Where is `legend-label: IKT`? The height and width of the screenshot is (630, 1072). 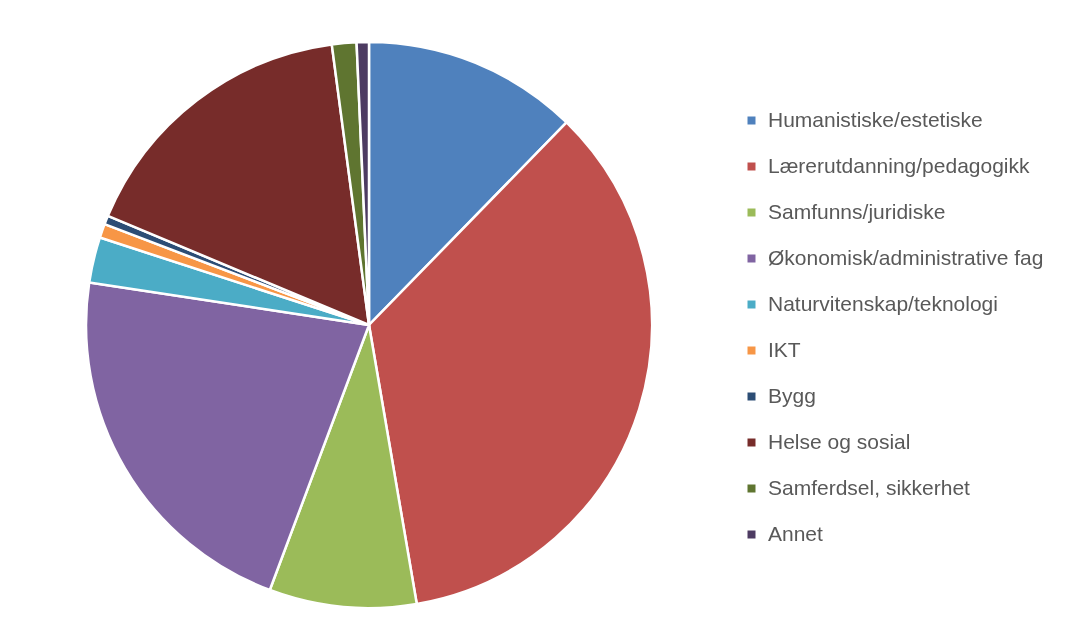 legend-label: IKT is located at coordinates (784, 349).